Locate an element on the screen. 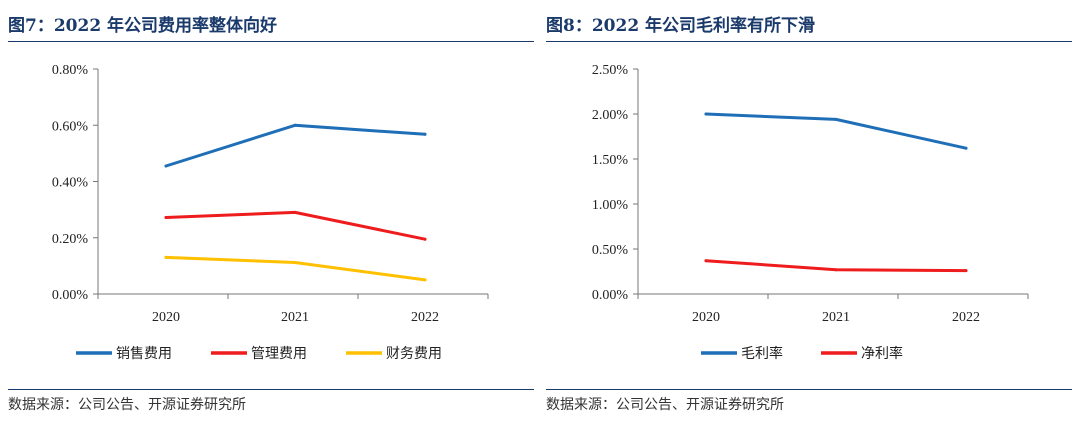  legend-label: 财务费用 is located at coordinates (414, 354).